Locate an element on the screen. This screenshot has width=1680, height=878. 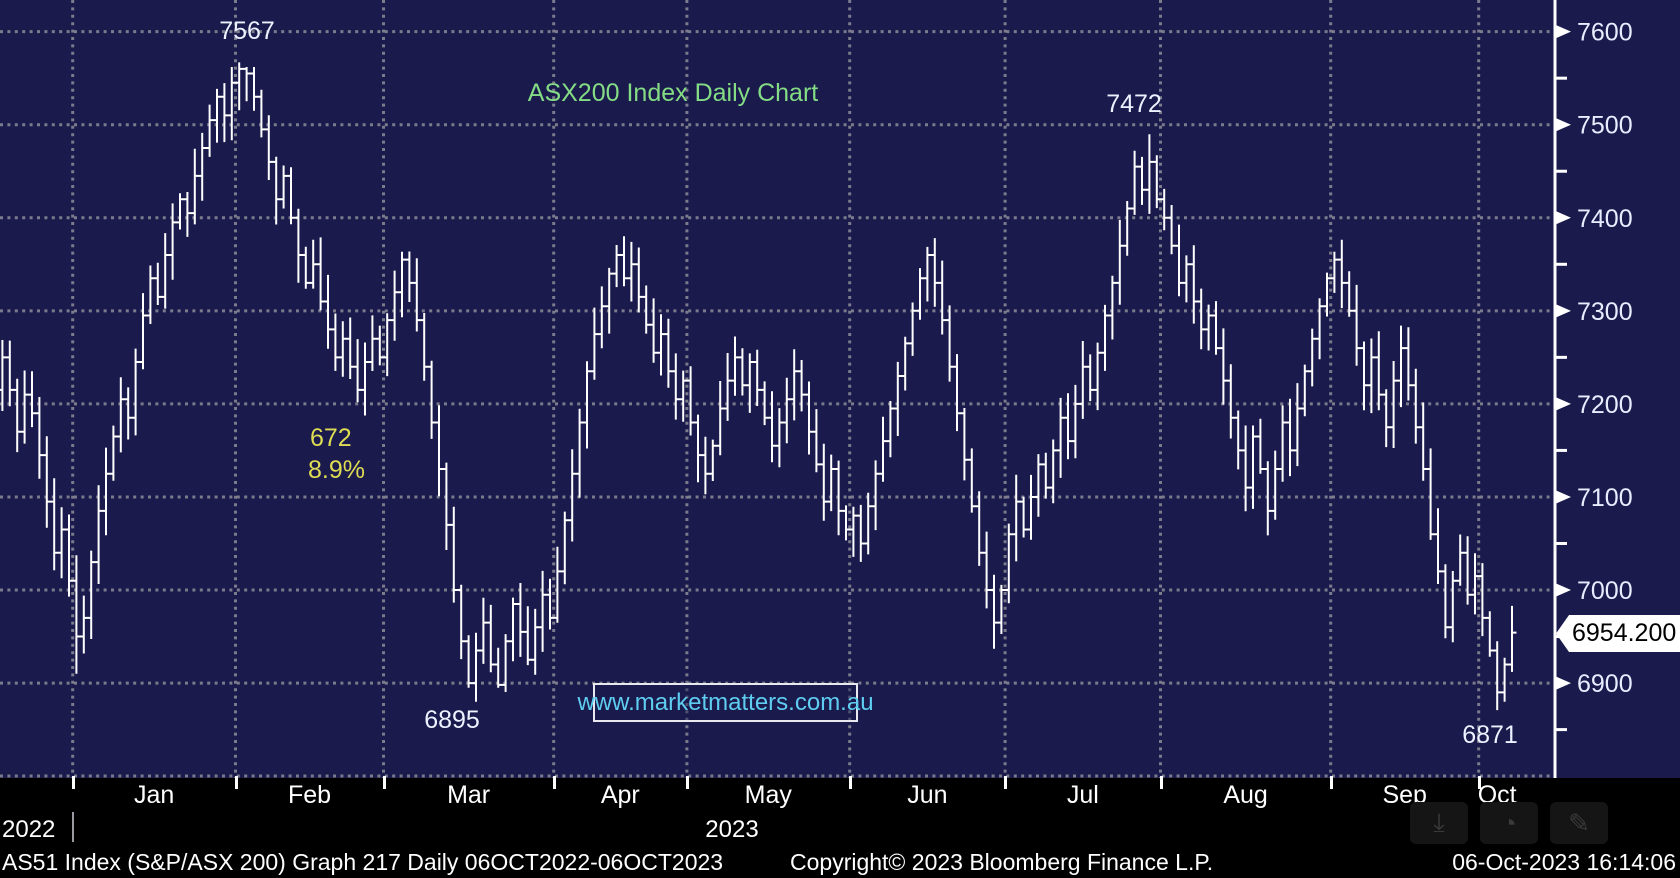
x-axis-month-label: Apr is located at coordinates (620, 795).